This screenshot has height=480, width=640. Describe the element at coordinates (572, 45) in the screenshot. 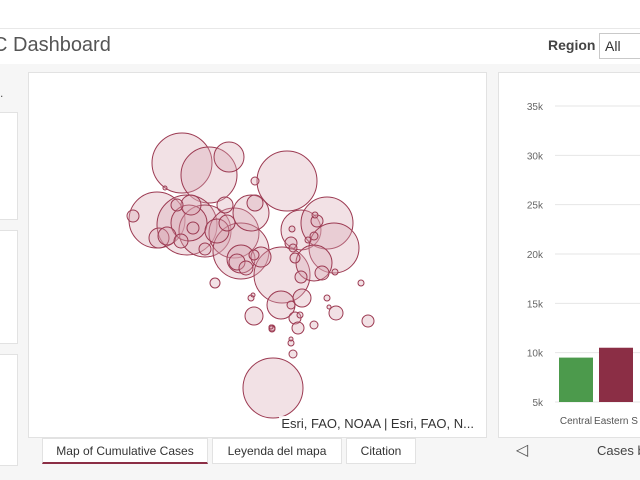

I see `region-label: Region` at that location.